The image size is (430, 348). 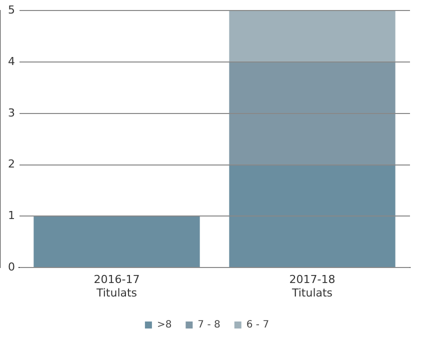 I want to click on legend-label: >8, so click(x=164, y=325).